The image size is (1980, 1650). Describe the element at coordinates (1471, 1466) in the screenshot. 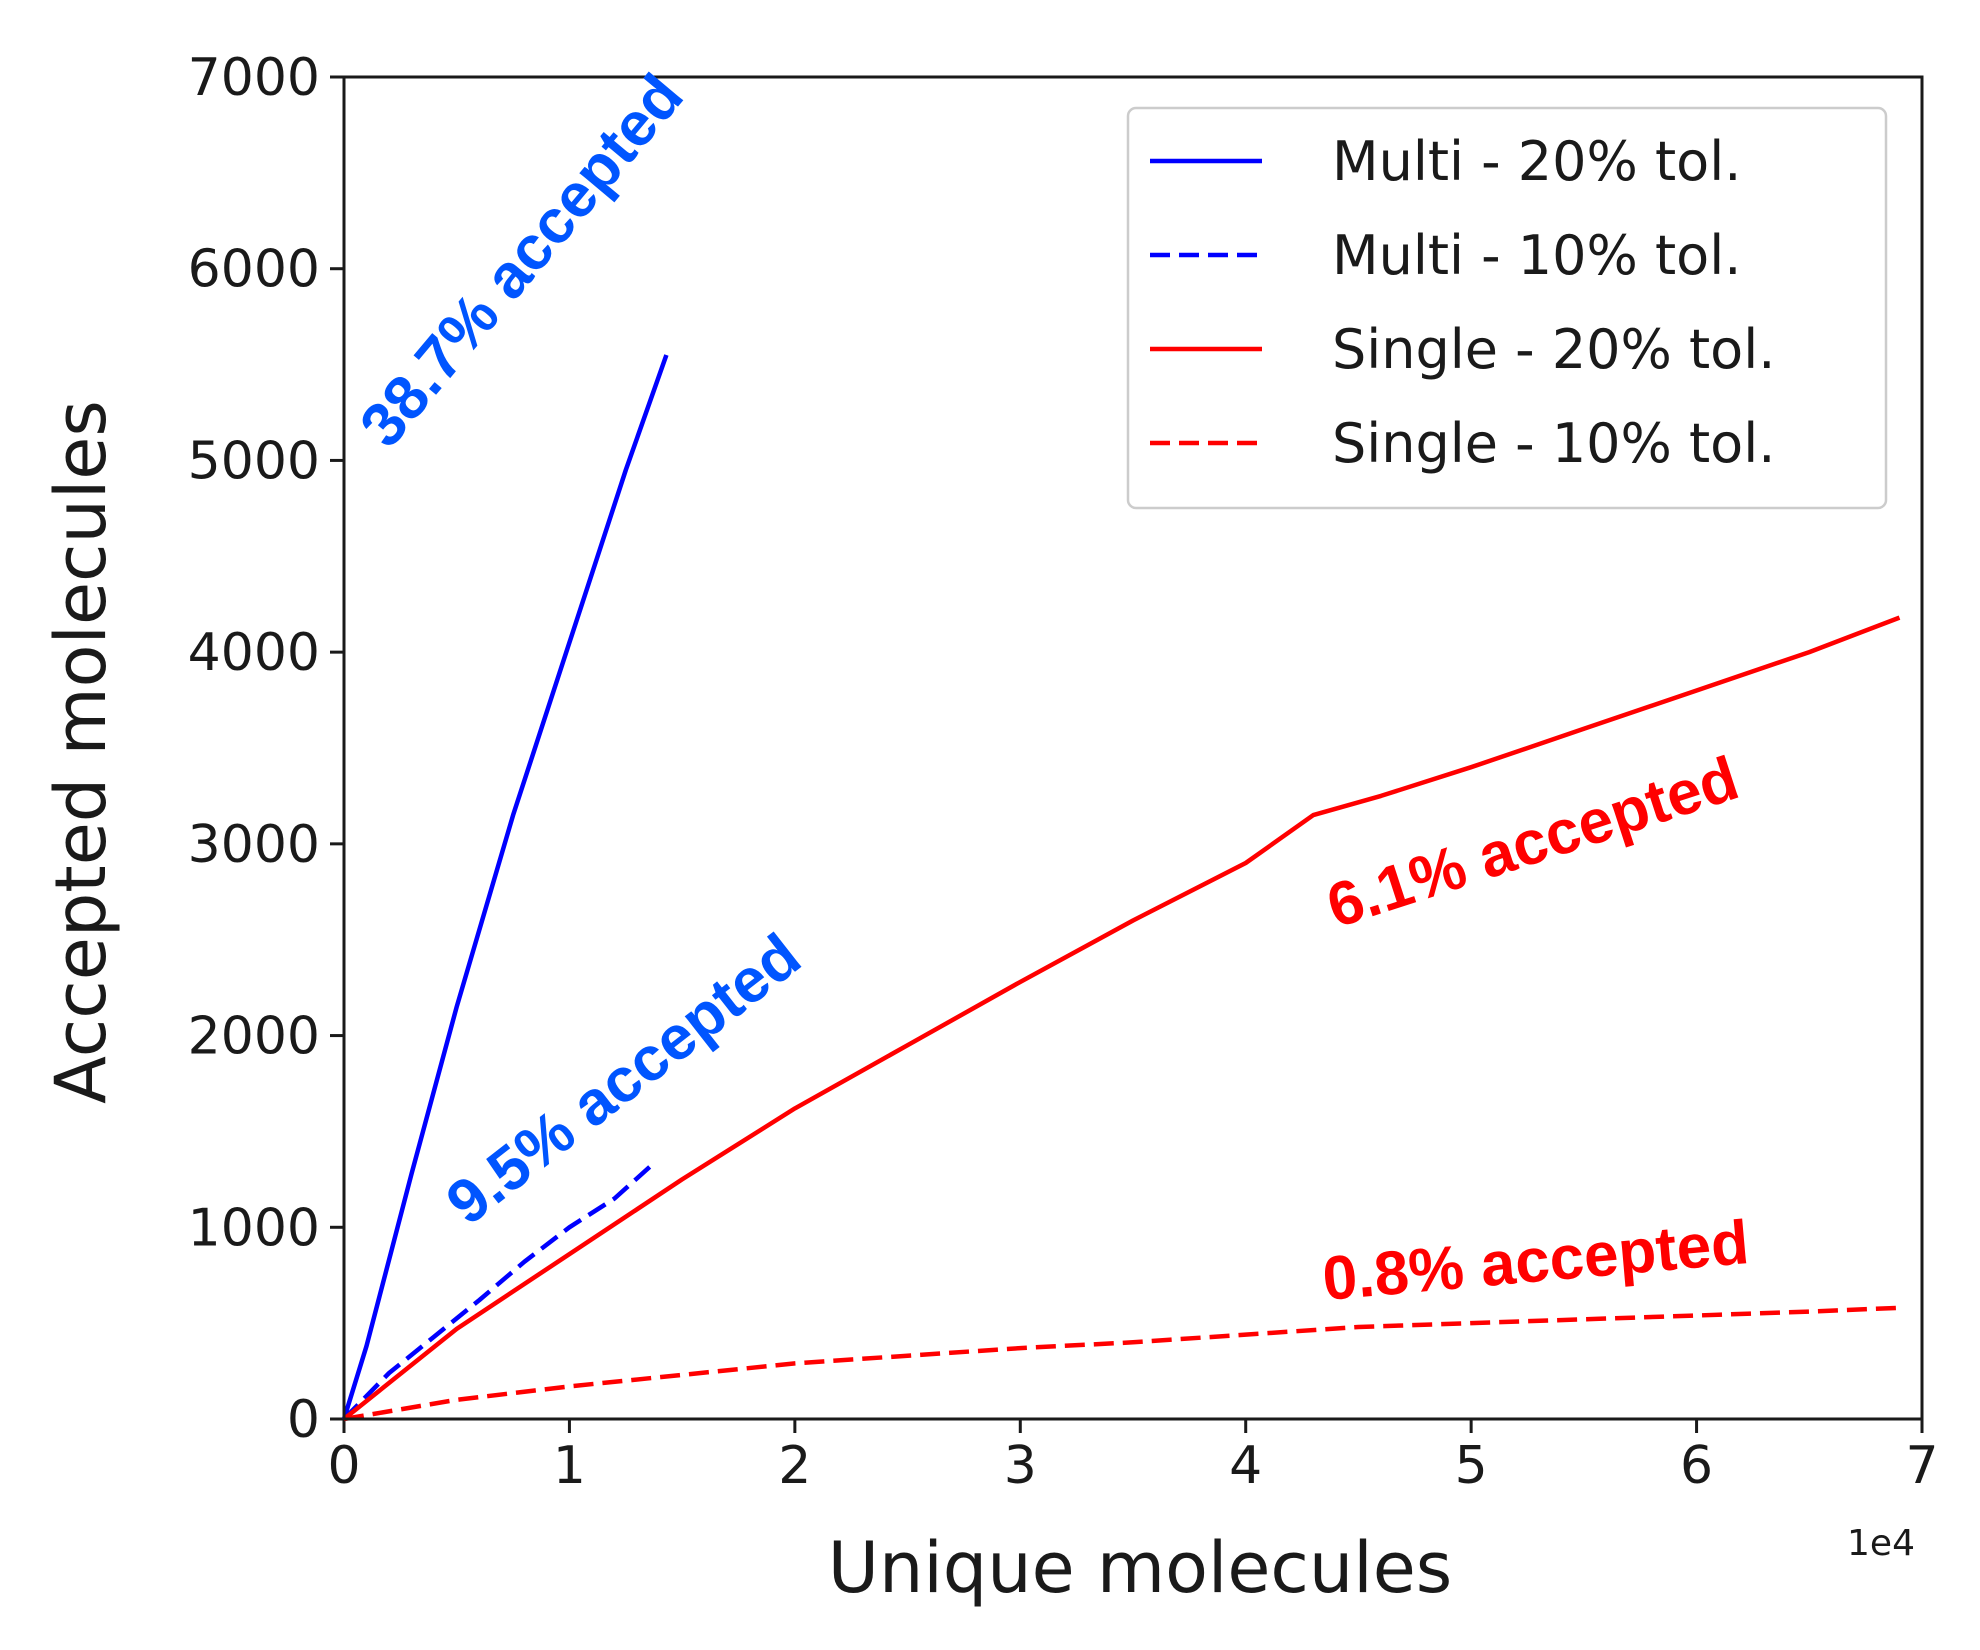

I see `x-tick-label: 5` at that location.